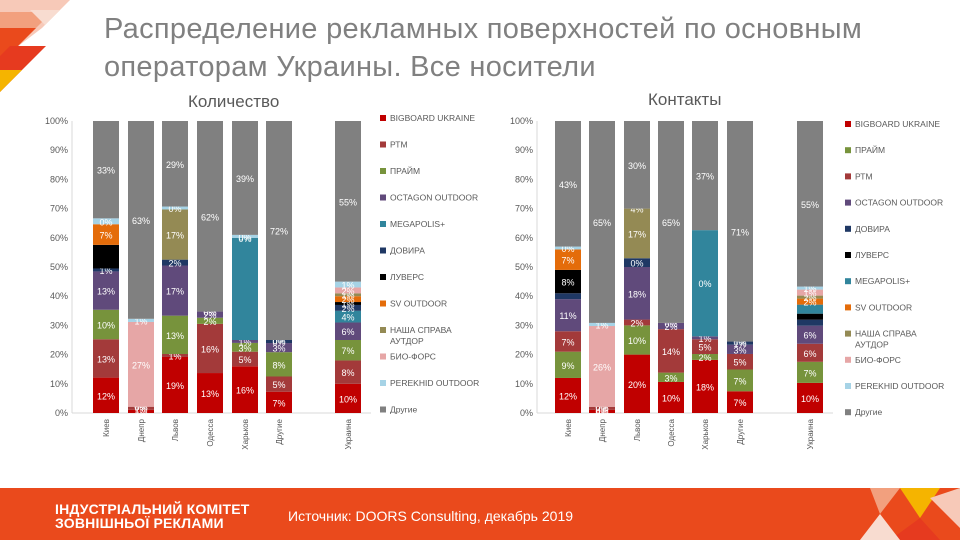 The image size is (960, 540). What do you see at coordinates (59, 296) in the screenshot?
I see `y-tick-label: 40%` at bounding box center [59, 296].